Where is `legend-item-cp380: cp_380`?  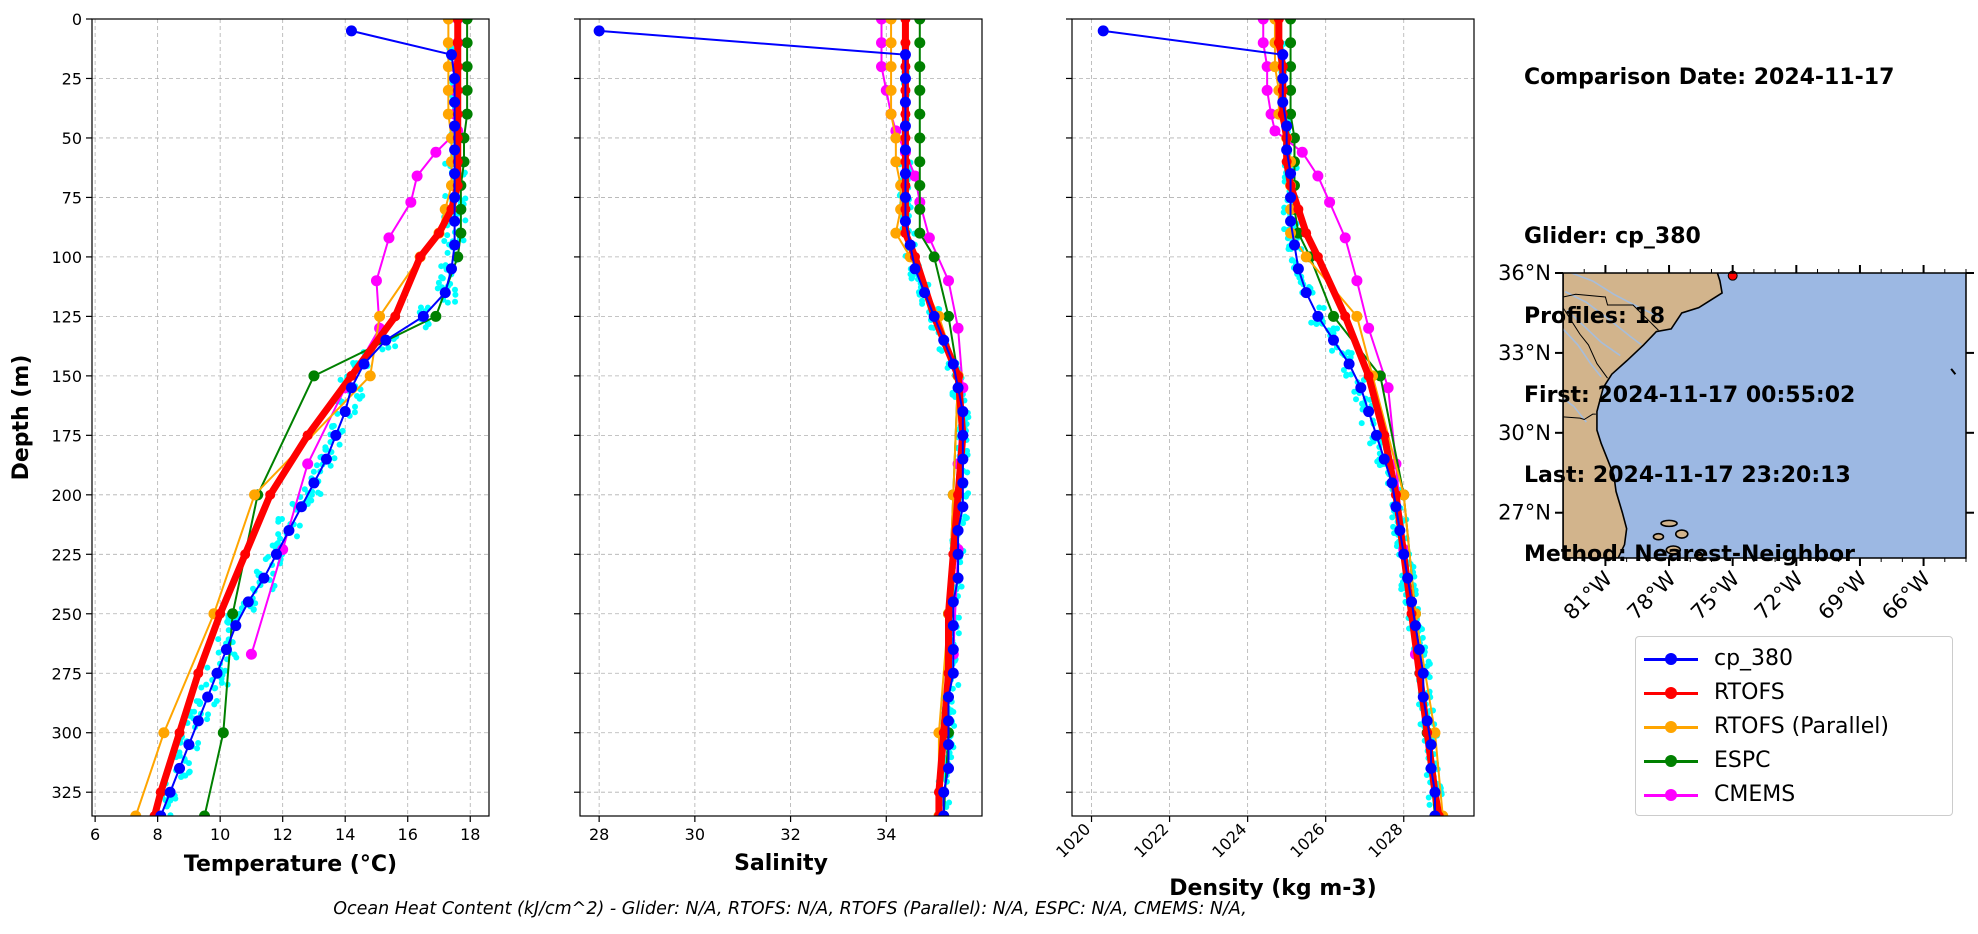
legend-item-cp380: cp_380 is located at coordinates (1794, 659).